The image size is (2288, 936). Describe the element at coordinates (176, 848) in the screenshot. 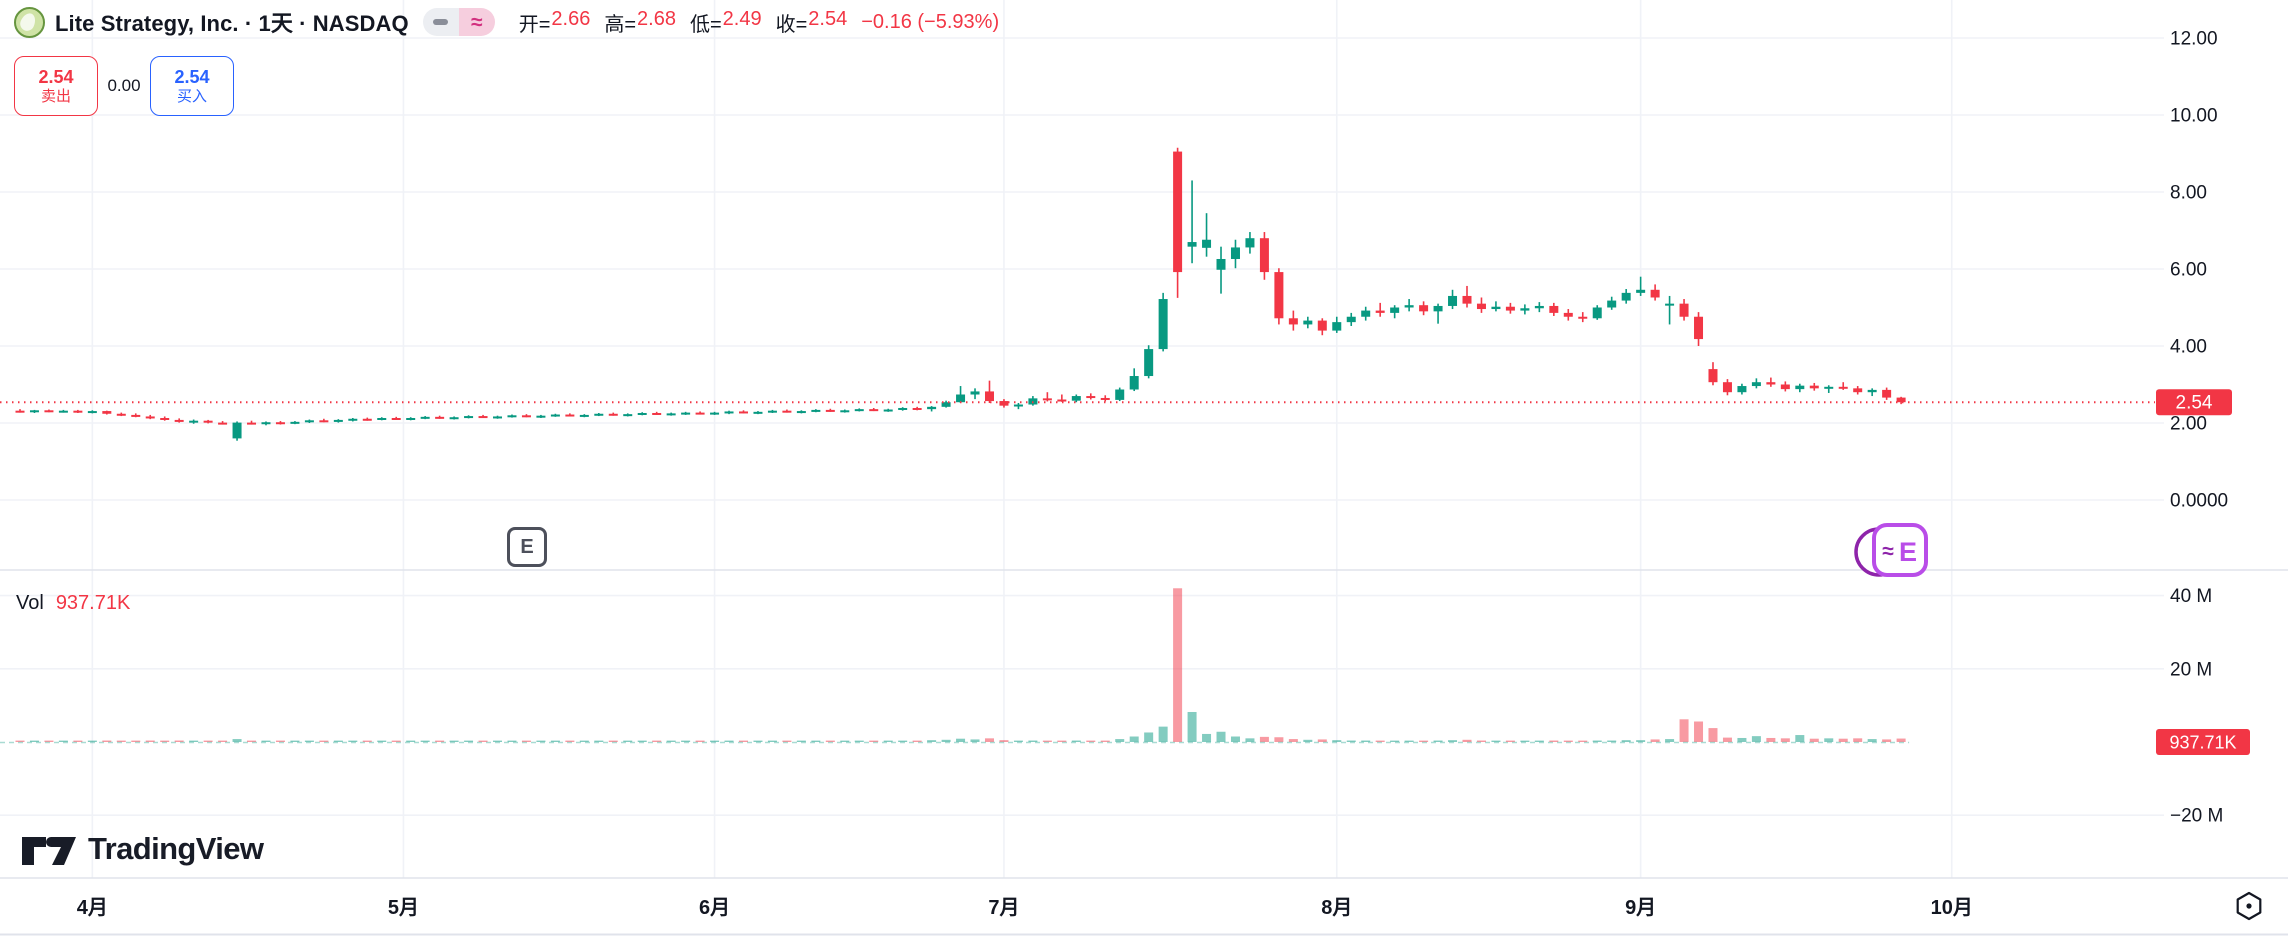

I see `tradingview-wordmark: TradingView` at that location.